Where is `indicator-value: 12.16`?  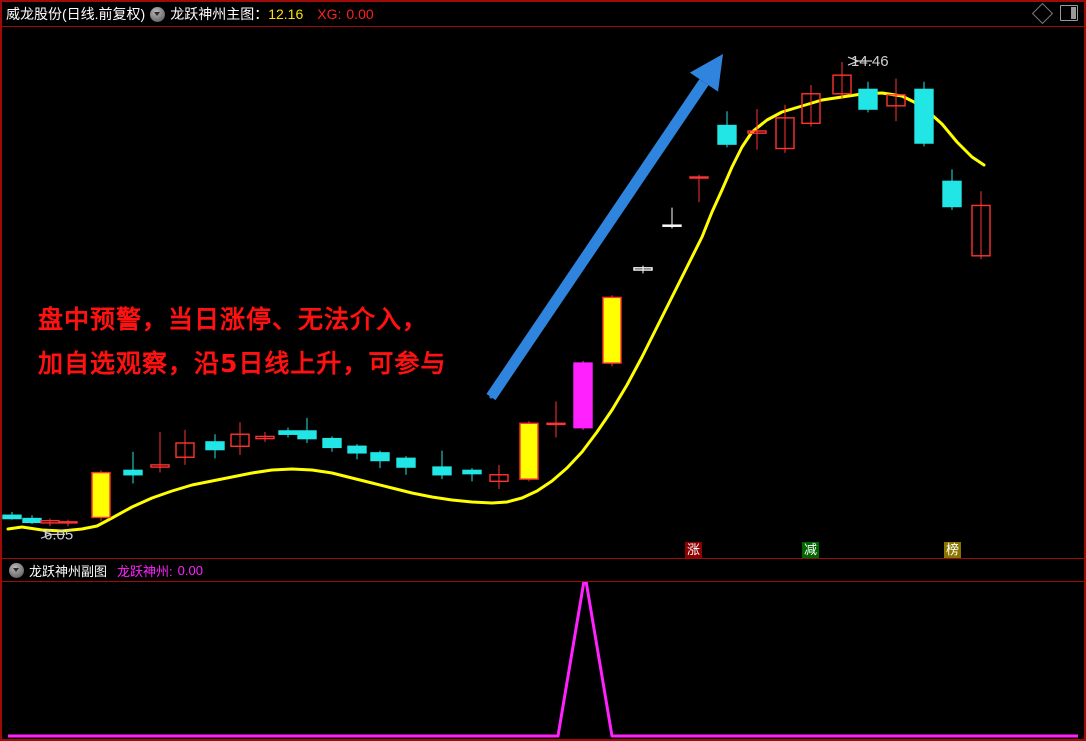 indicator-value: 12.16 is located at coordinates (286, 14).